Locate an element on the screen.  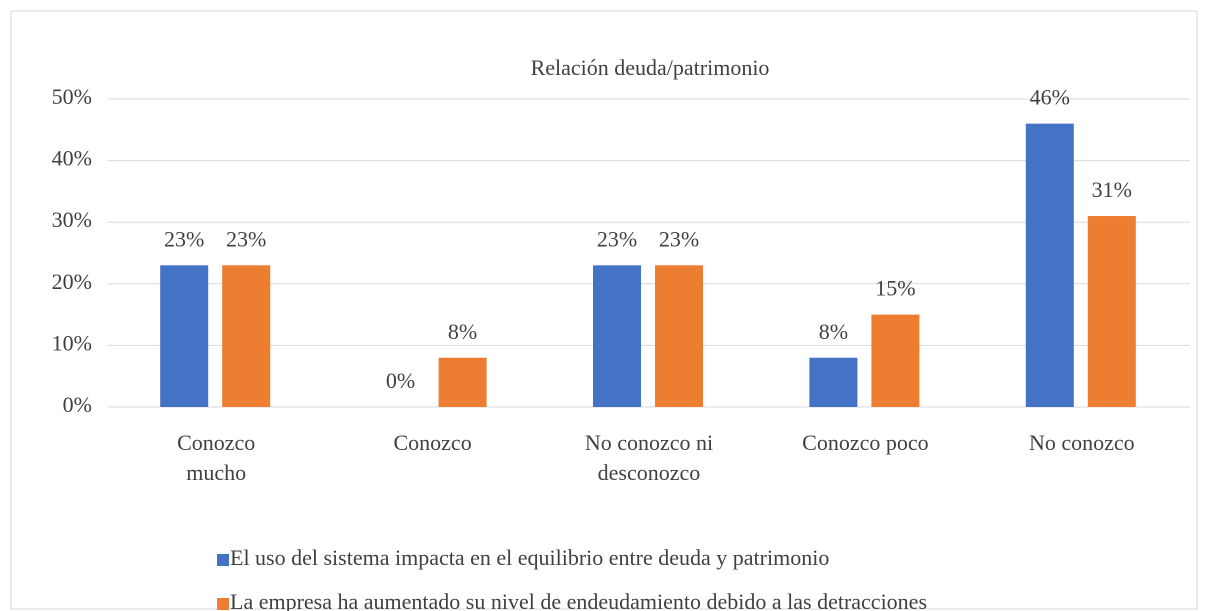
y-tick-label: 20% is located at coordinates (72, 281).